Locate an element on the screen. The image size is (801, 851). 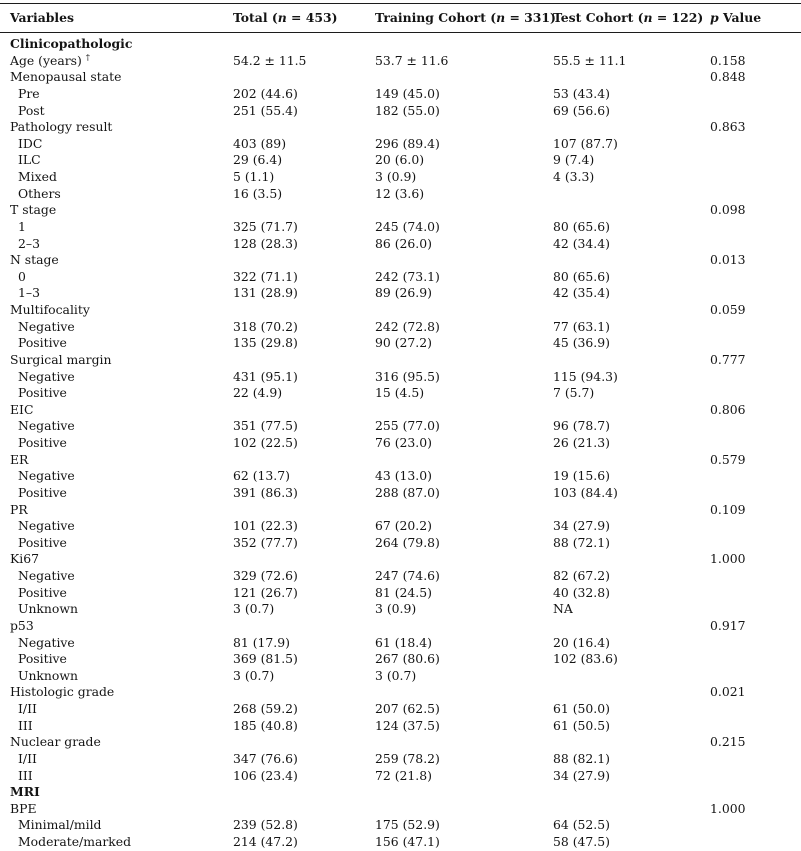
table-row: 1 325 (71.7) 245 (74.0) 80 (65.6) is located at coordinates (400, 227).